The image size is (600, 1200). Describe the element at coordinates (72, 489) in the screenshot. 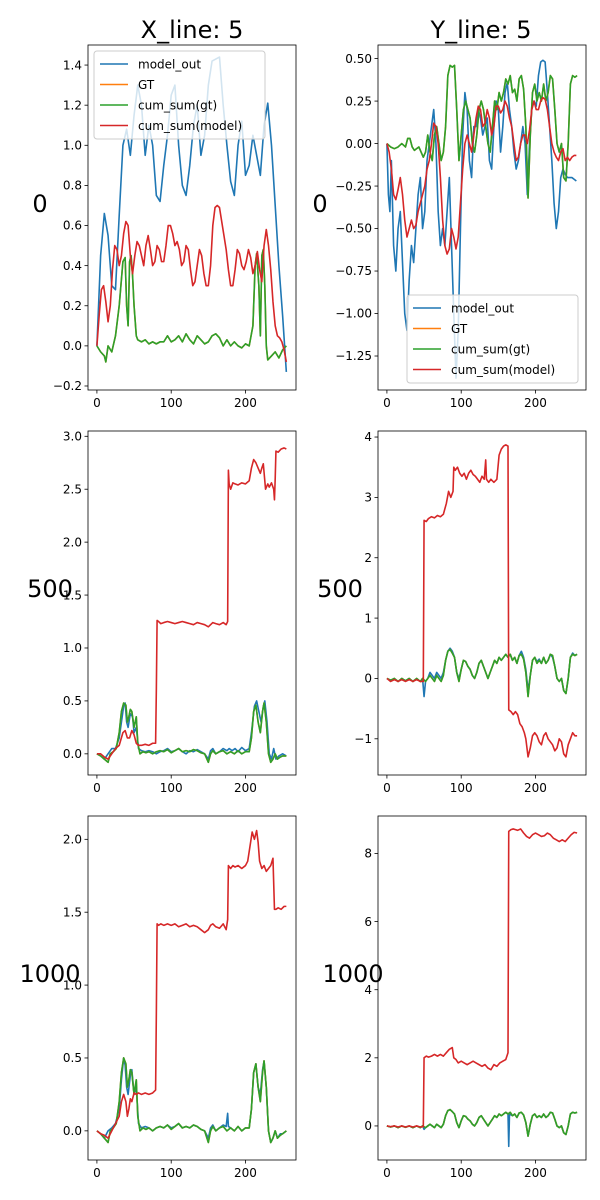

I see `y-tick-label: 2.5` at that location.